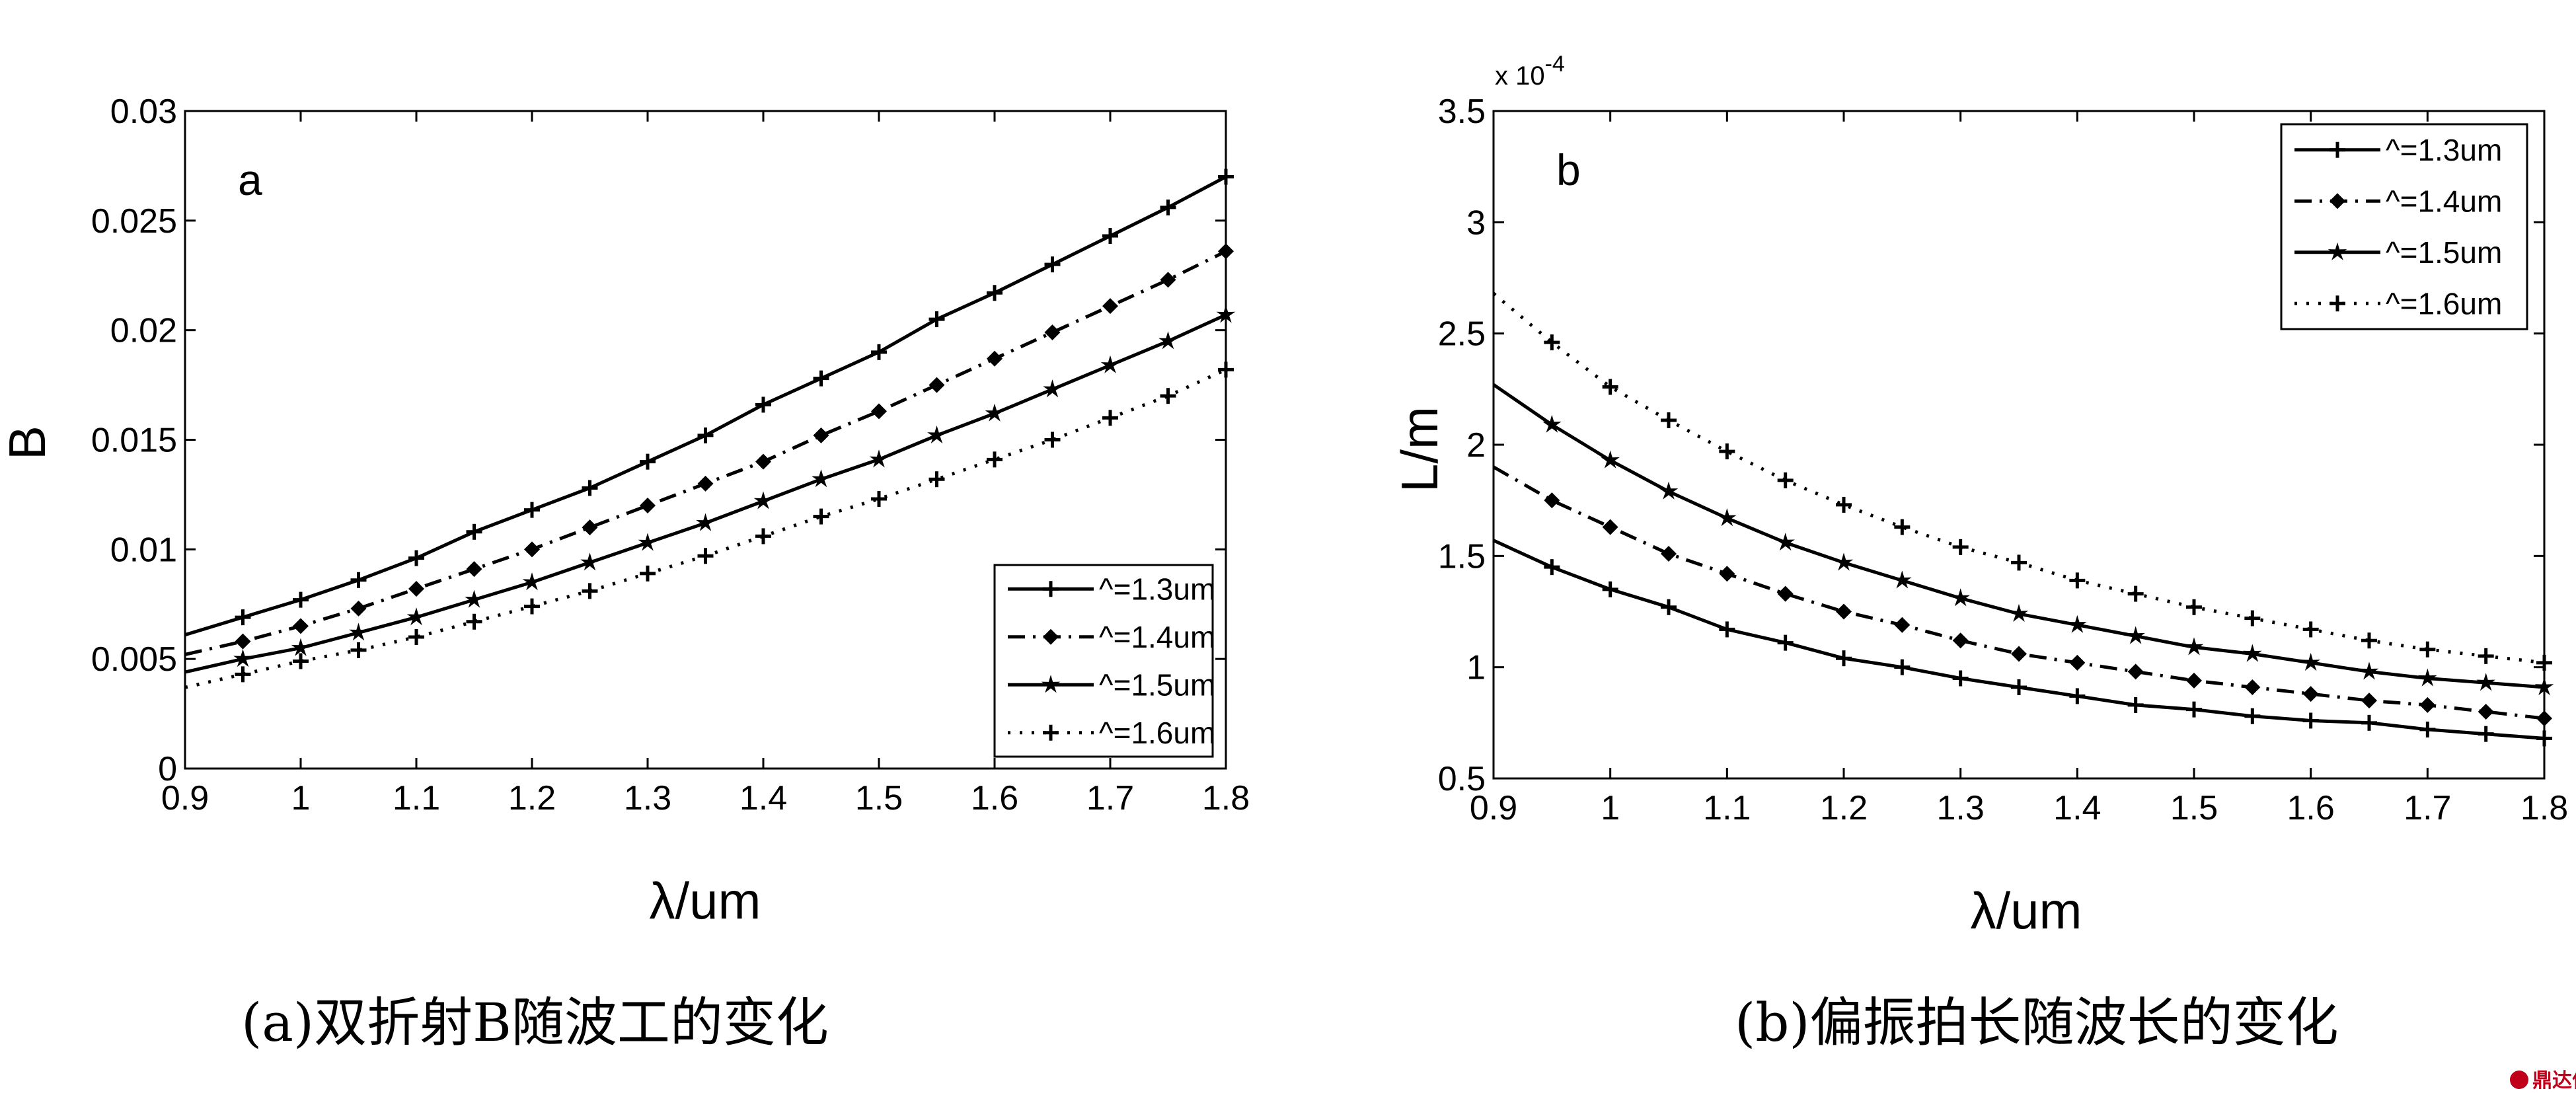 The width and height of the screenshot is (2576, 1093). What do you see at coordinates (1530, 71) in the screenshot?
I see `chart-b-multiplier: x 10-4` at bounding box center [1530, 71].